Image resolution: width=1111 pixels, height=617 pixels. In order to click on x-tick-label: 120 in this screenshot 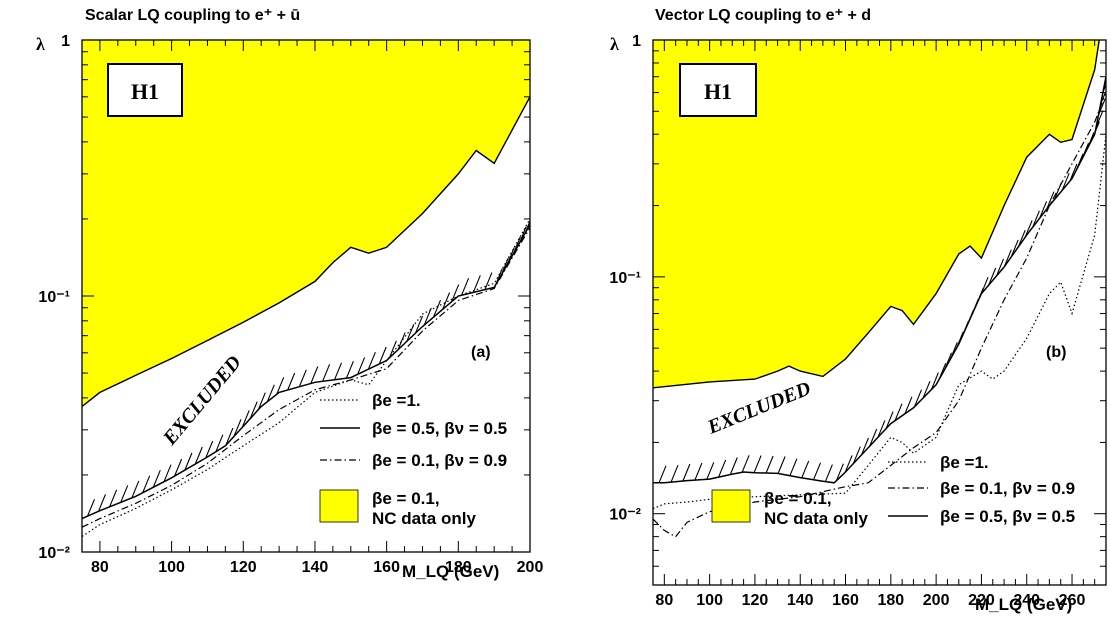, I will do `click(243, 567)`.